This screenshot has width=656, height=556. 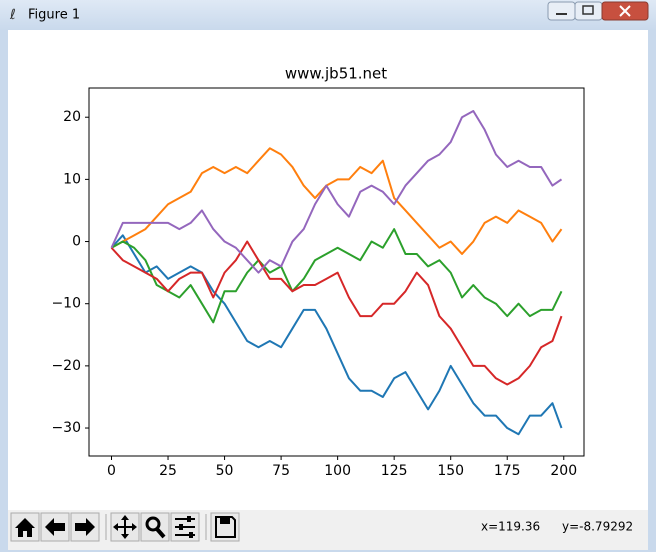 I want to click on forward-icon, so click(x=85, y=527).